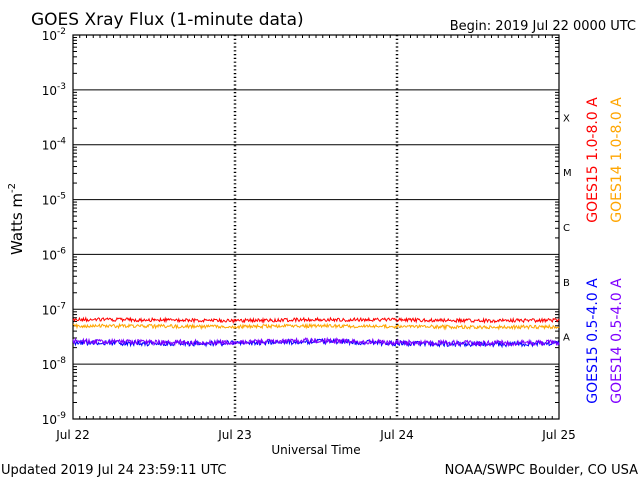  What do you see at coordinates (617, 341) in the screenshot?
I see `legend-entry: GOES14 0.5-4.0 A` at bounding box center [617, 341].